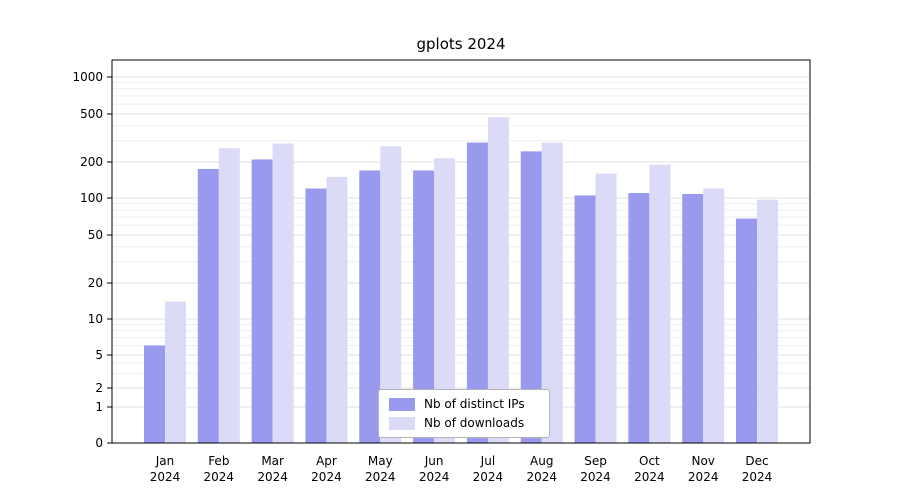 Image resolution: width=900 pixels, height=500 pixels. What do you see at coordinates (461, 44) in the screenshot?
I see `chart-title: gplots 2024` at bounding box center [461, 44].